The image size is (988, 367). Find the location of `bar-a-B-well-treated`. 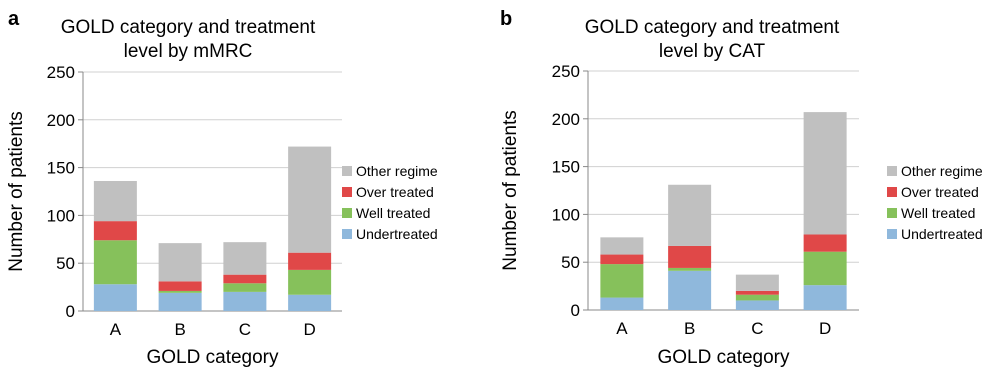

bar-a-B-well-treated is located at coordinates (180, 291).